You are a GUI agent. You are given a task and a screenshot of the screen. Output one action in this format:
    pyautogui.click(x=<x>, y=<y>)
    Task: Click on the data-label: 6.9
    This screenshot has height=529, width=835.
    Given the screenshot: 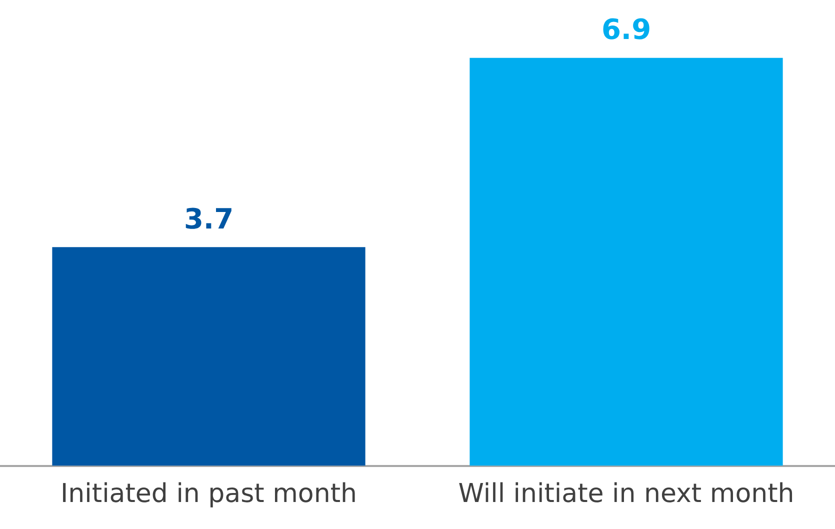 What is the action you would take?
    pyautogui.click(x=626, y=29)
    